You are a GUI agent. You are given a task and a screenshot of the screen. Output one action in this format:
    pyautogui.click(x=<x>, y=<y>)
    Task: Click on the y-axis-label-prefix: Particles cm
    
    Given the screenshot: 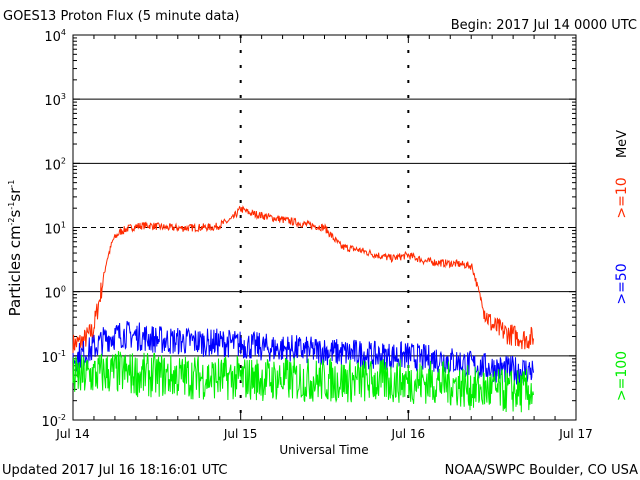 What is the action you would take?
    pyautogui.click(x=15, y=270)
    